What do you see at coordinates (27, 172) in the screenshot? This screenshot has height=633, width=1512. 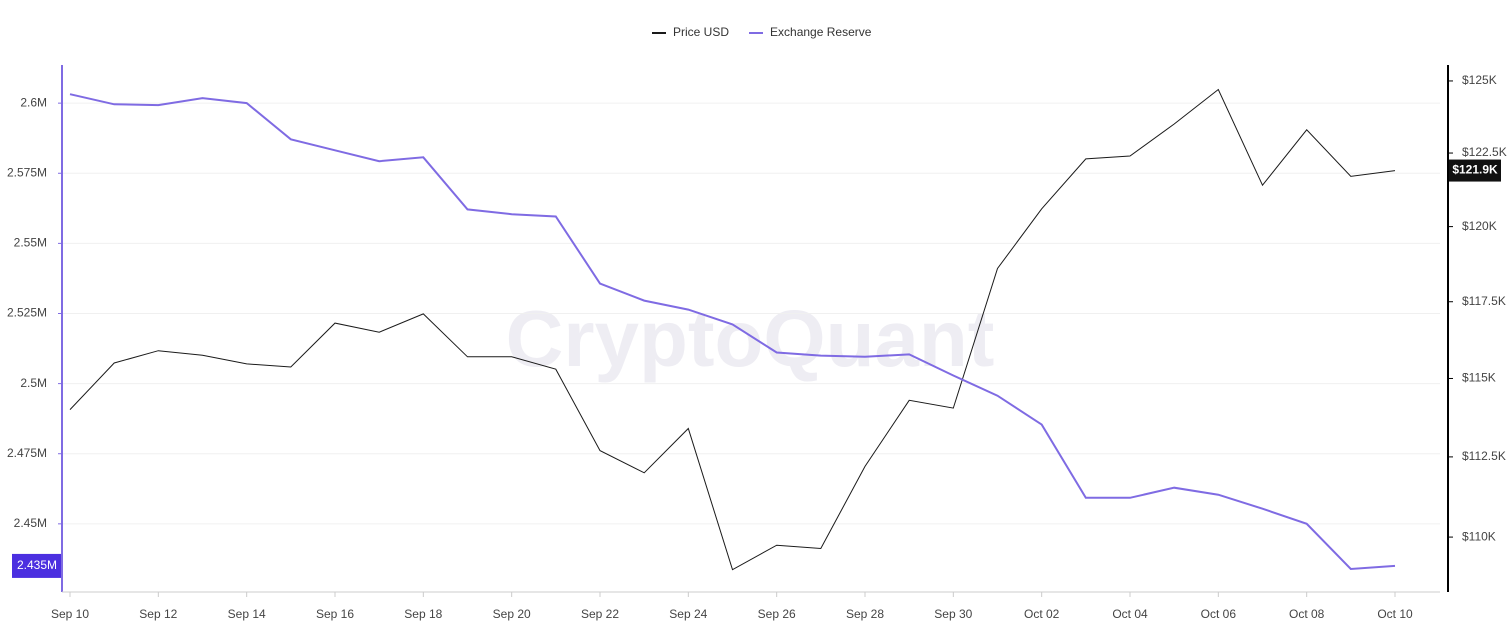 I see `y-tick-label: 2.575M` at bounding box center [27, 172].